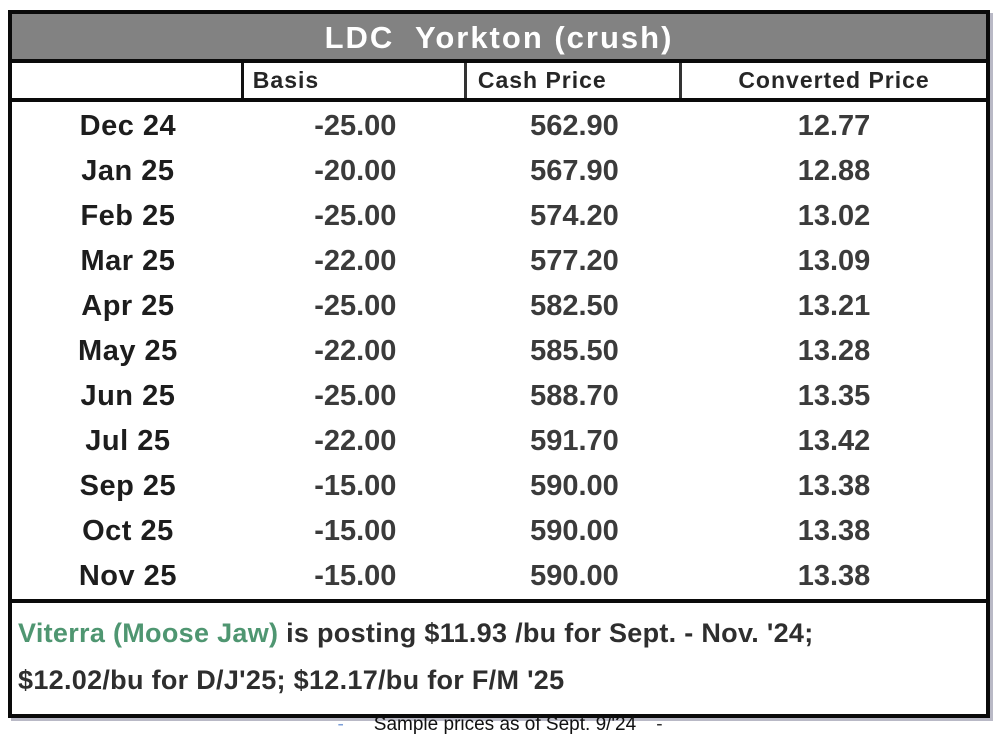  What do you see at coordinates (128, 216) in the screenshot?
I see `month-cell: Feb 25` at bounding box center [128, 216].